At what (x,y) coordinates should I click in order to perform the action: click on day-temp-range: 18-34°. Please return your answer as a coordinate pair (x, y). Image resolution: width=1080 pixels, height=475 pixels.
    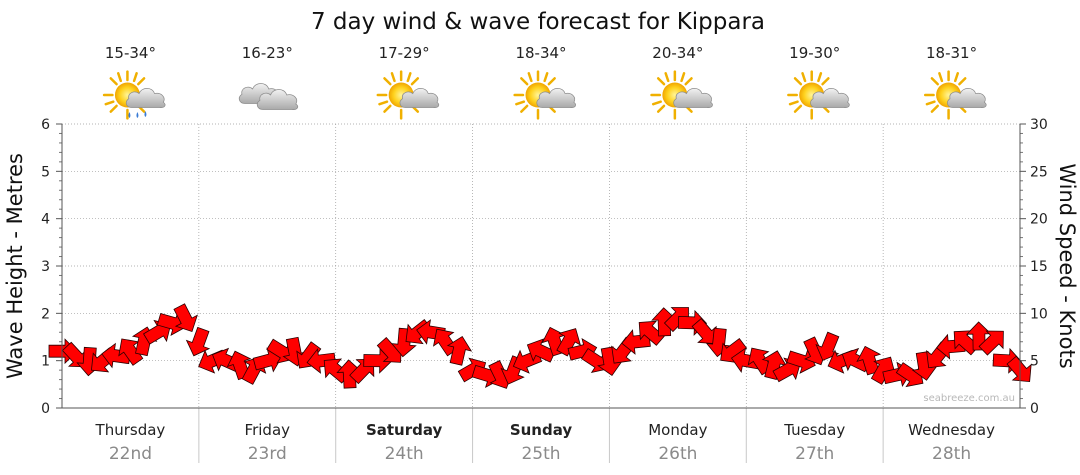
    Looking at the image, I should click on (540, 53).